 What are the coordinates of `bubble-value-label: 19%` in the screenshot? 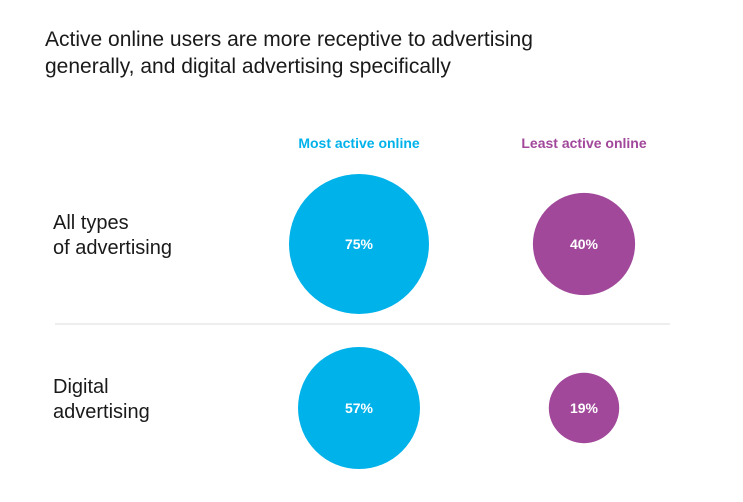 It's located at (584, 408).